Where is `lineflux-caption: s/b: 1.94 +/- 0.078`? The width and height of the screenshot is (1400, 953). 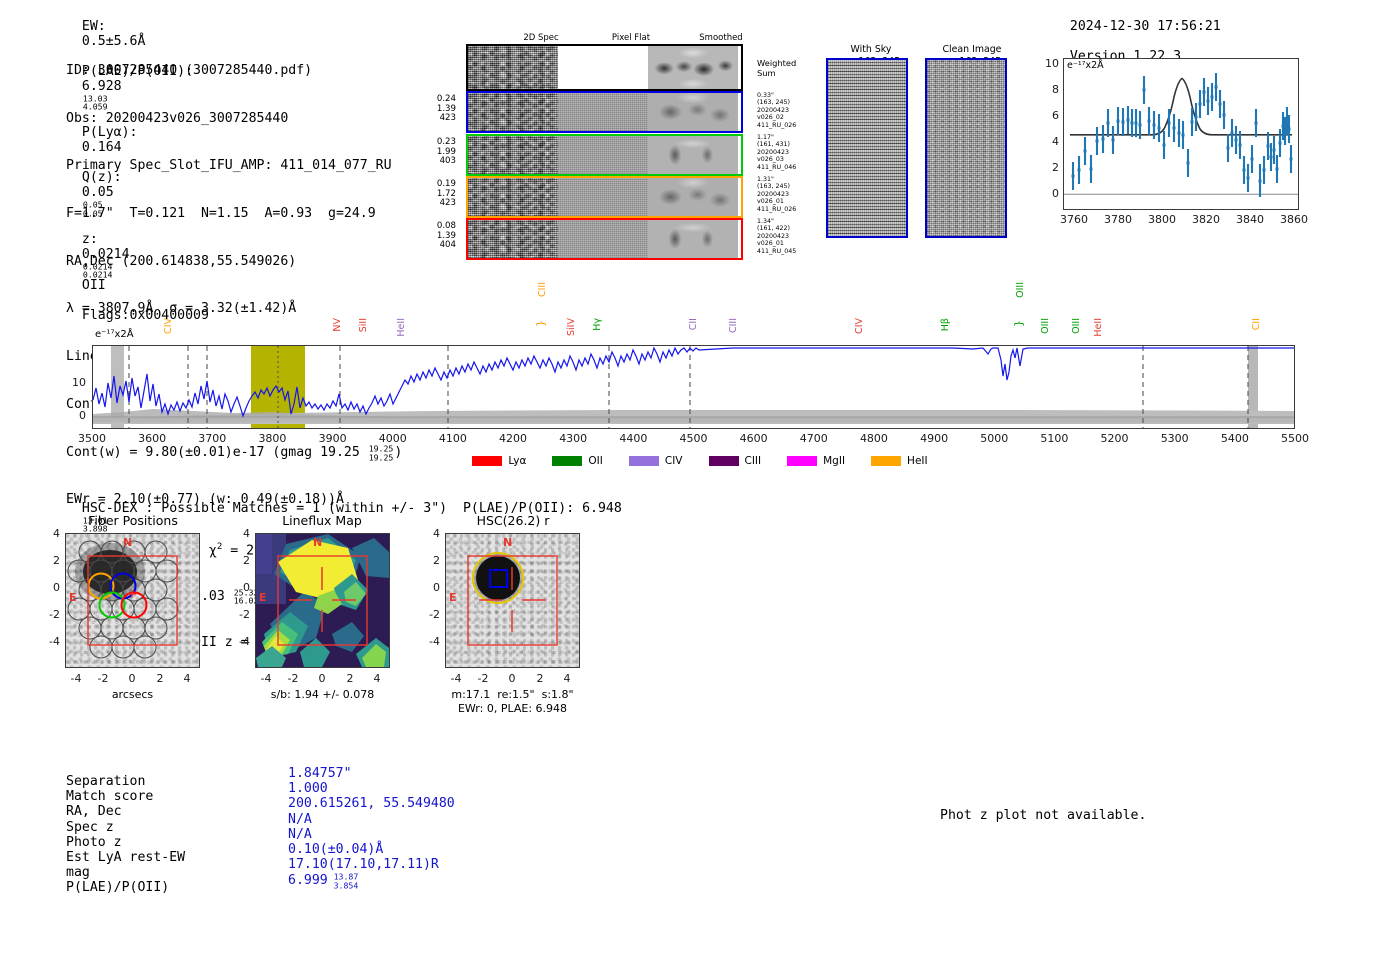 lineflux-caption: s/b: 1.94 +/- 0.078 is located at coordinates (322, 694).